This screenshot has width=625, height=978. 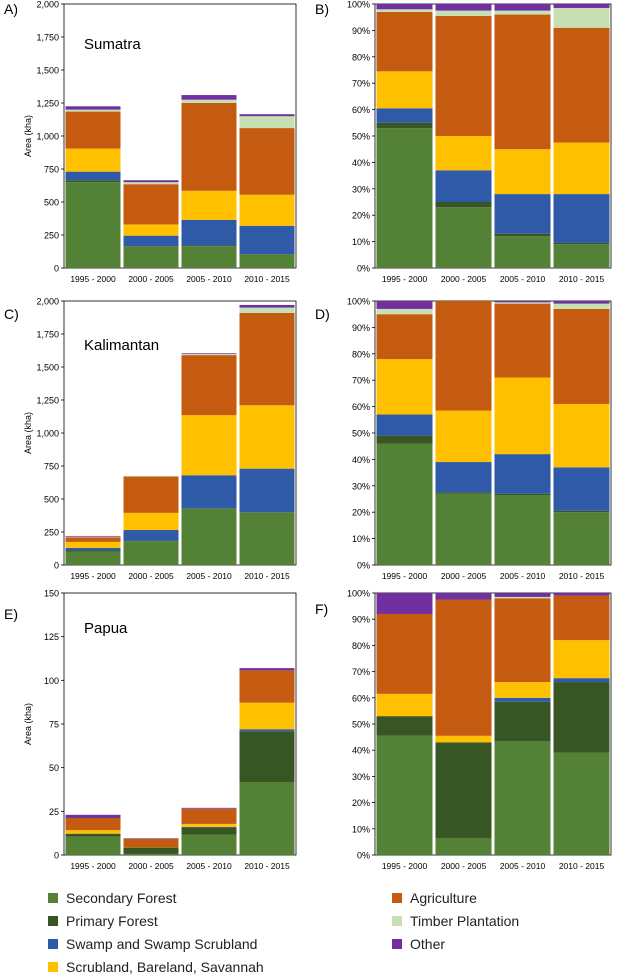 I want to click on panel-b-ytick-label: 10%, so click(x=361, y=242).